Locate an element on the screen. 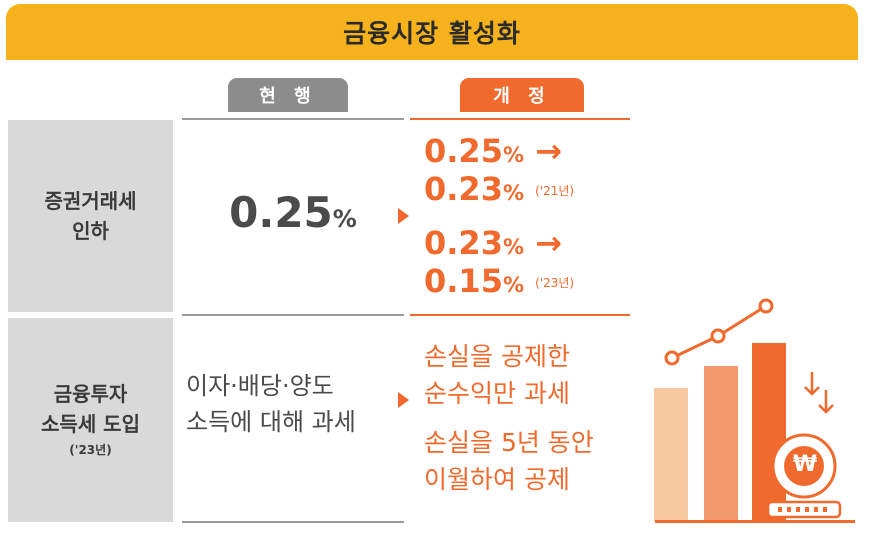 The height and width of the screenshot is (534, 873). current-tax-line: 소득에 대해 과세 is located at coordinates (271, 422).